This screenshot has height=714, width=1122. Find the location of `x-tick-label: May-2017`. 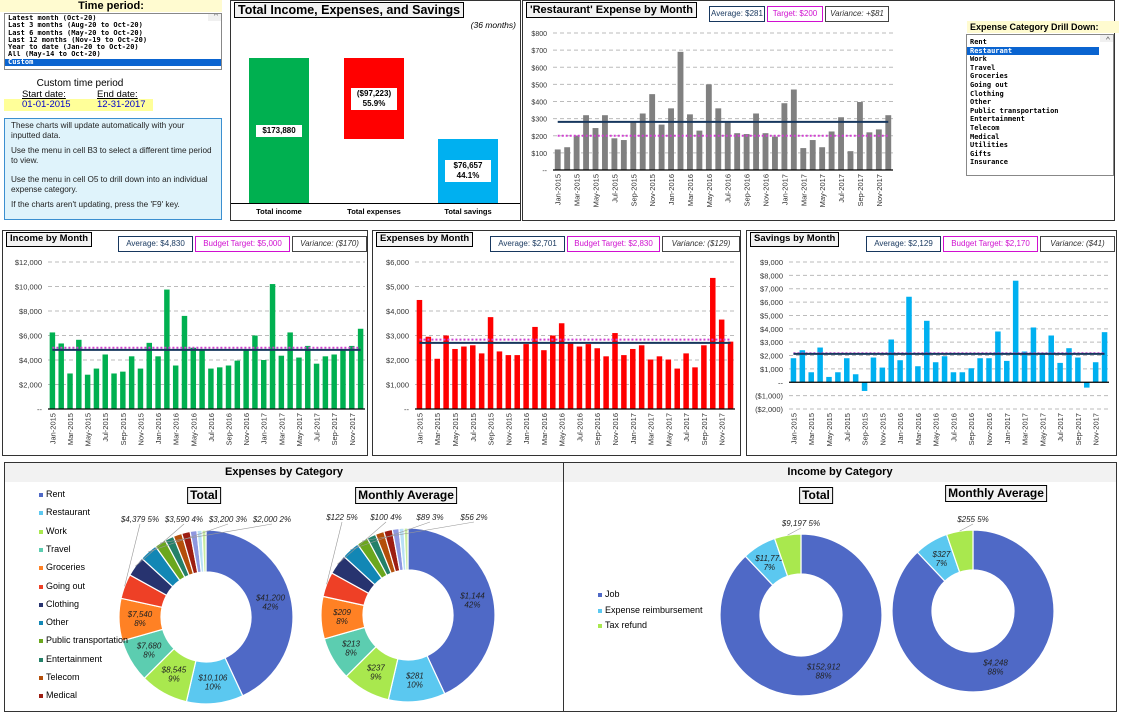

x-tick-label: May-2017 is located at coordinates (1042, 429).